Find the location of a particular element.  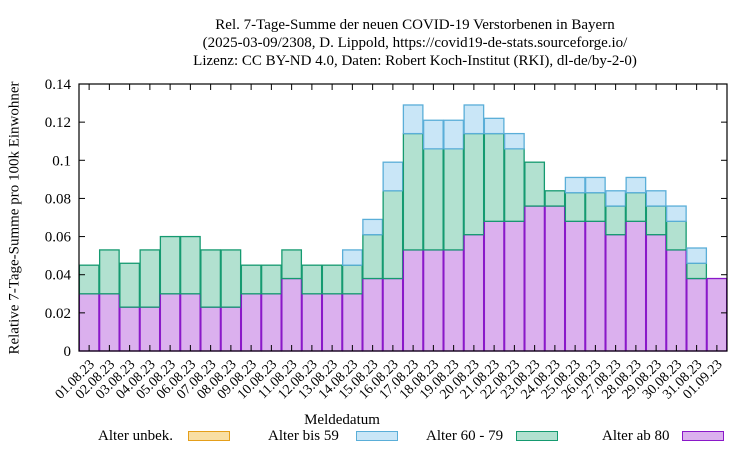

bar-alter-ab-80-04.08.23 is located at coordinates (150, 329).